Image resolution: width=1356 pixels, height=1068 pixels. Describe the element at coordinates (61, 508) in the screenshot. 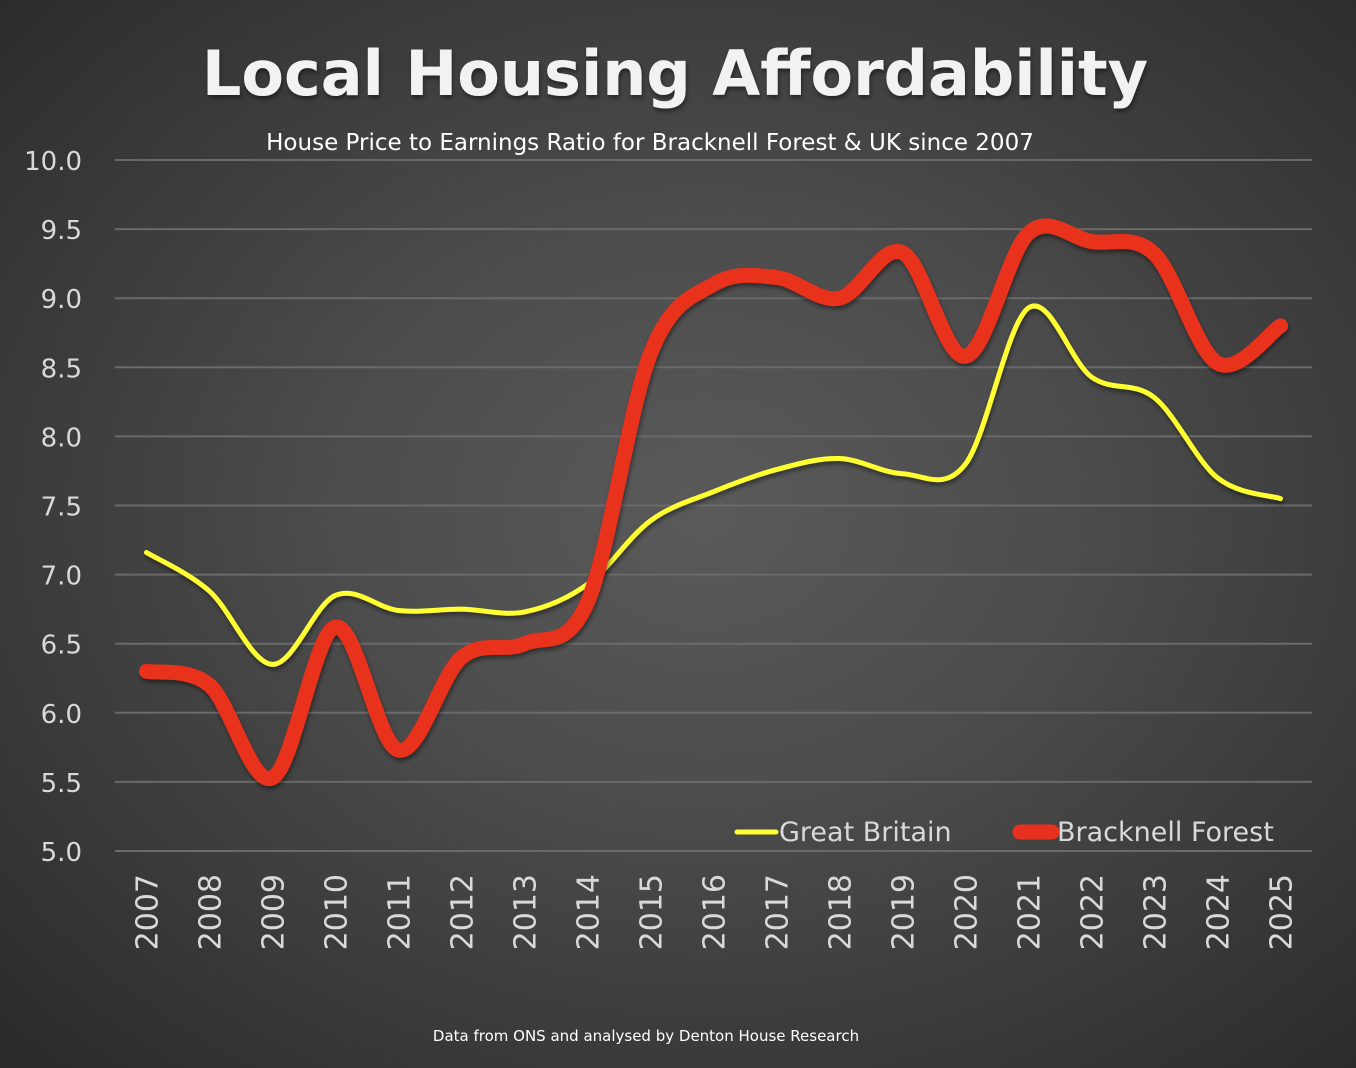

I see `y-tick-label: 7.5` at that location.